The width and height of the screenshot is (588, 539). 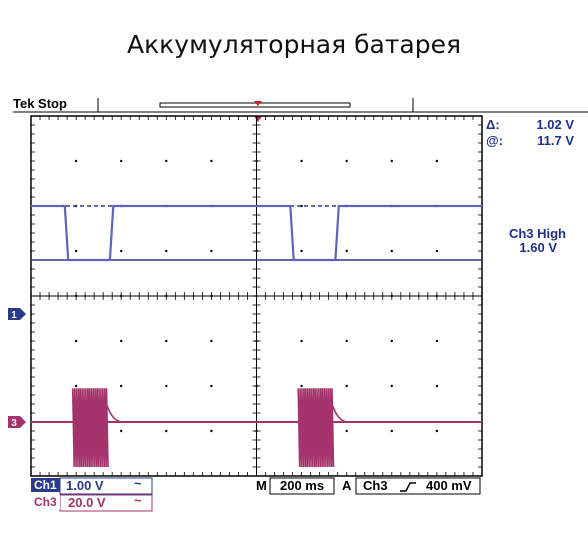 What do you see at coordinates (493, 124) in the screenshot?
I see `cursor-delta-label: Δ:` at bounding box center [493, 124].